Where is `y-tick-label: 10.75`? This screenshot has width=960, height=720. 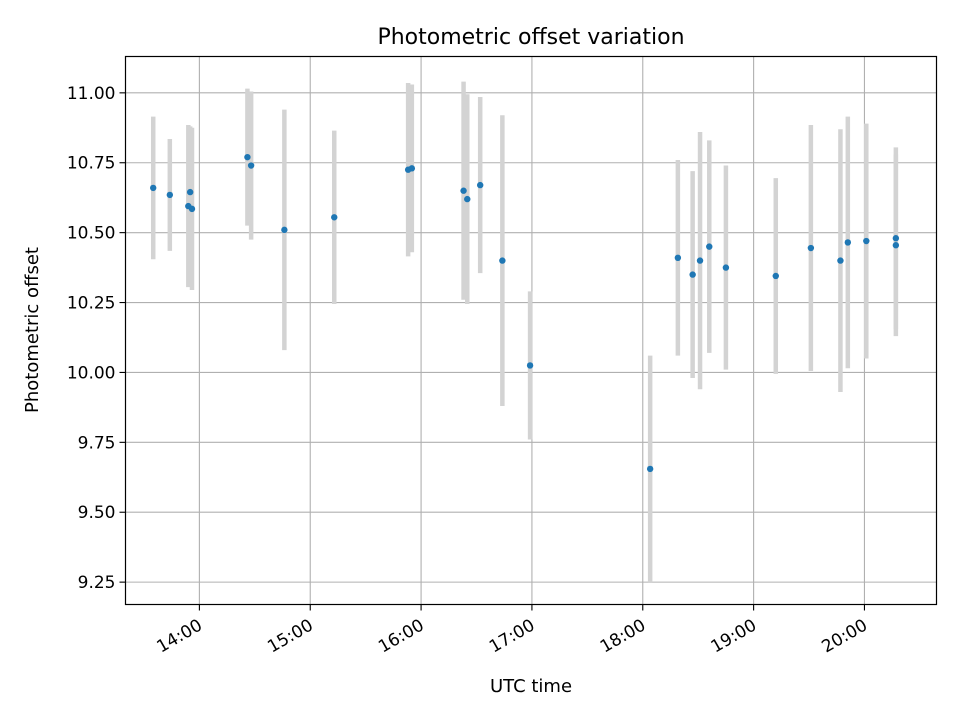
y-tick-label: 10.75 is located at coordinates (91, 164).